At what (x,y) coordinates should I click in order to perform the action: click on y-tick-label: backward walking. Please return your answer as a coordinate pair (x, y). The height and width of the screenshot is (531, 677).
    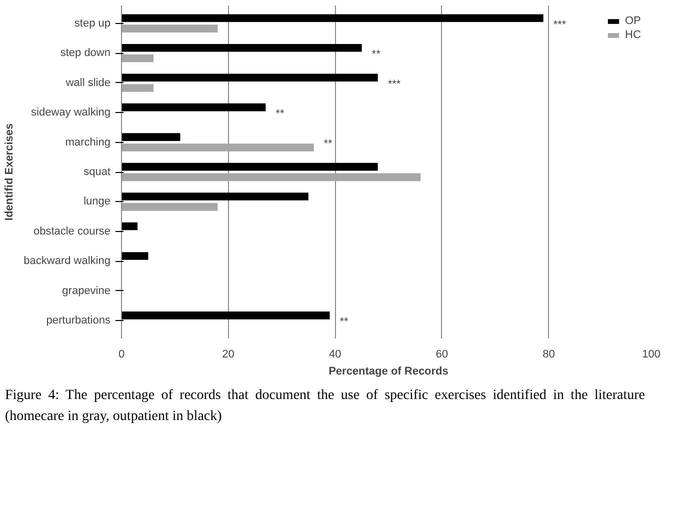
    Looking at the image, I should click on (67, 261).